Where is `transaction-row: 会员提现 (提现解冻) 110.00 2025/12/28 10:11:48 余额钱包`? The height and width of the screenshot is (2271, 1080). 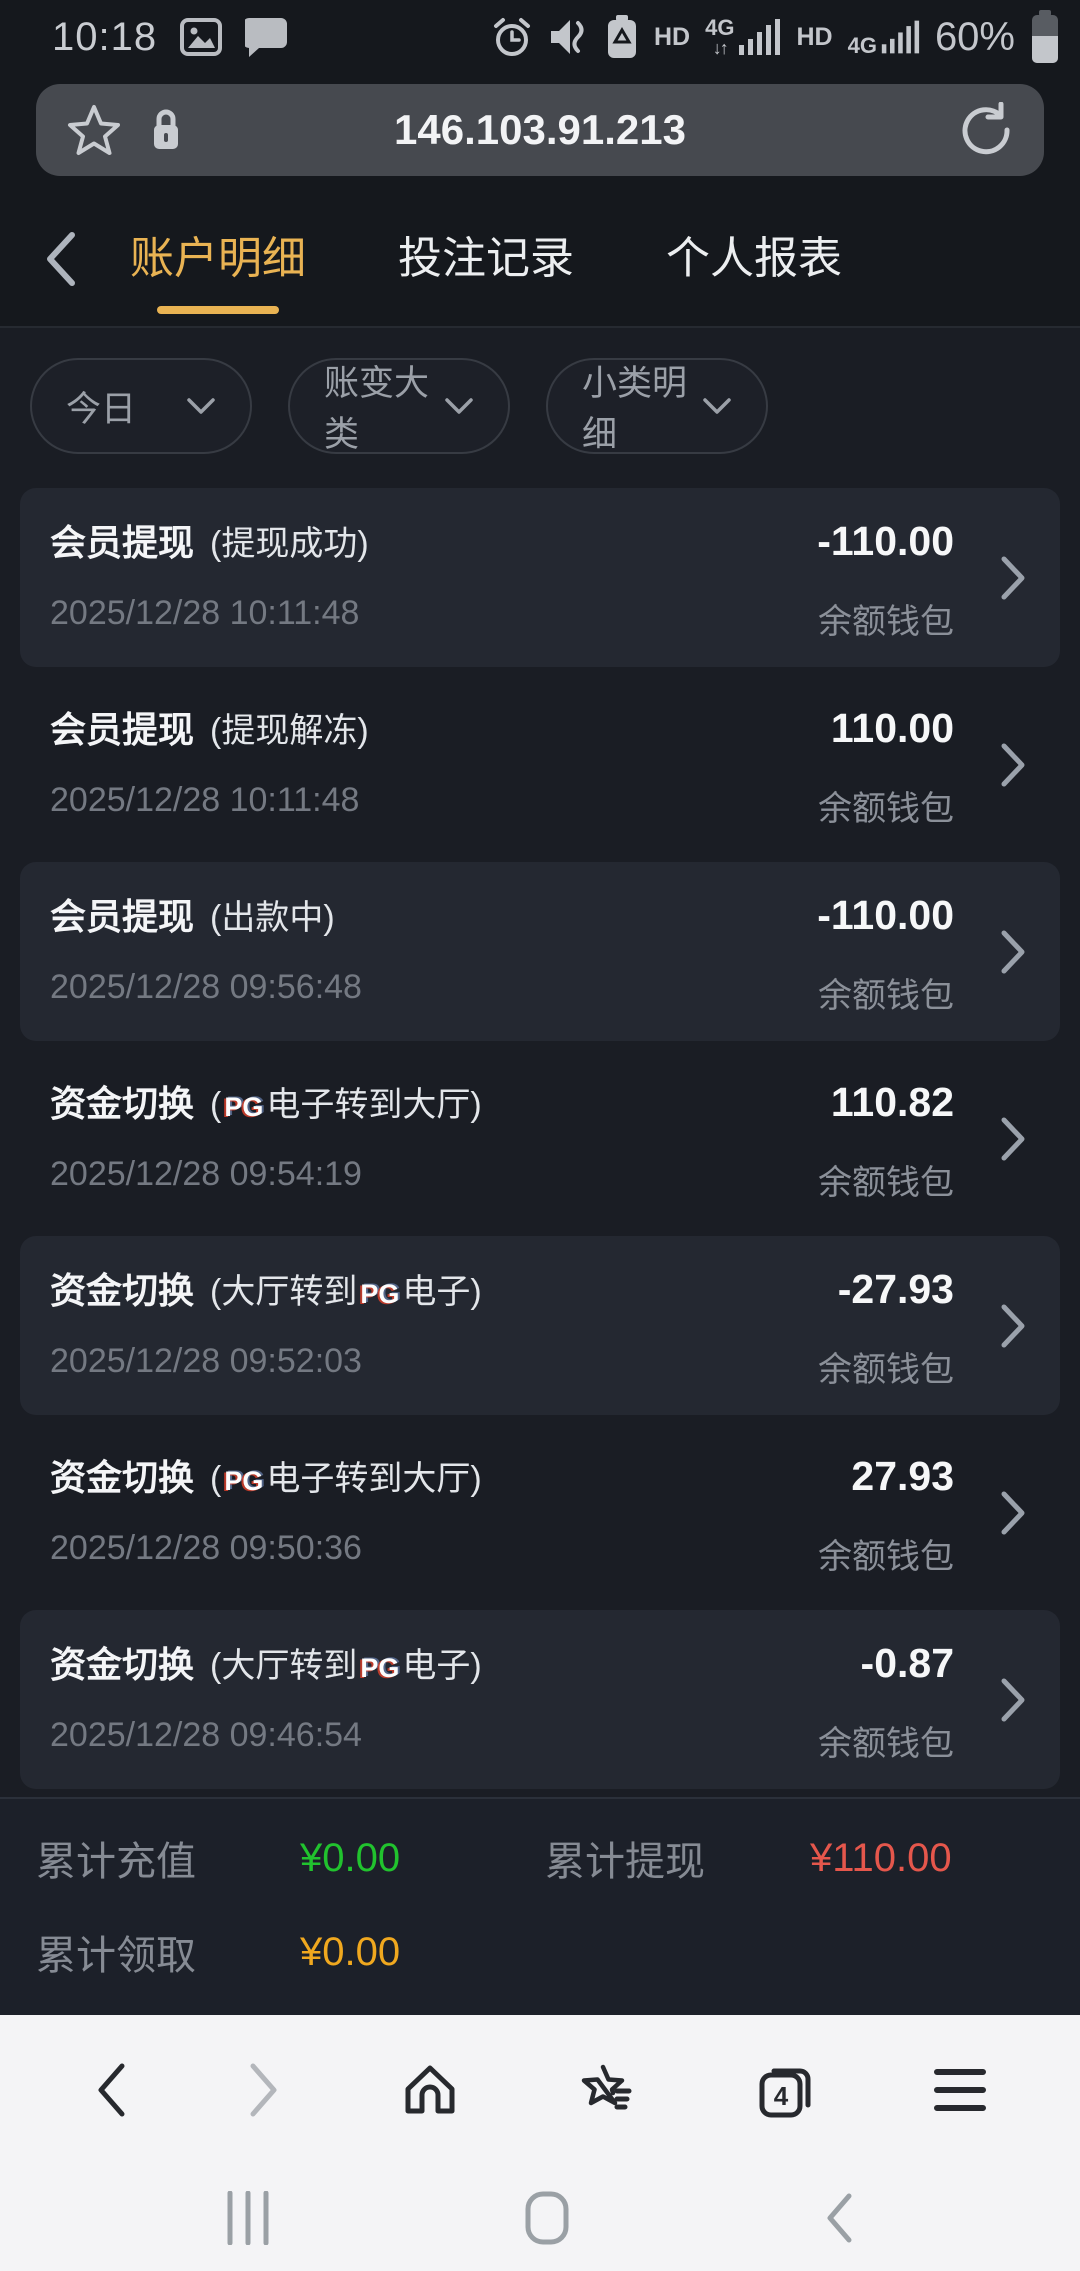 transaction-row: 会员提现 (提现解冻) 110.00 2025/12/28 10:11:48 余额钱包 is located at coordinates (540, 764).